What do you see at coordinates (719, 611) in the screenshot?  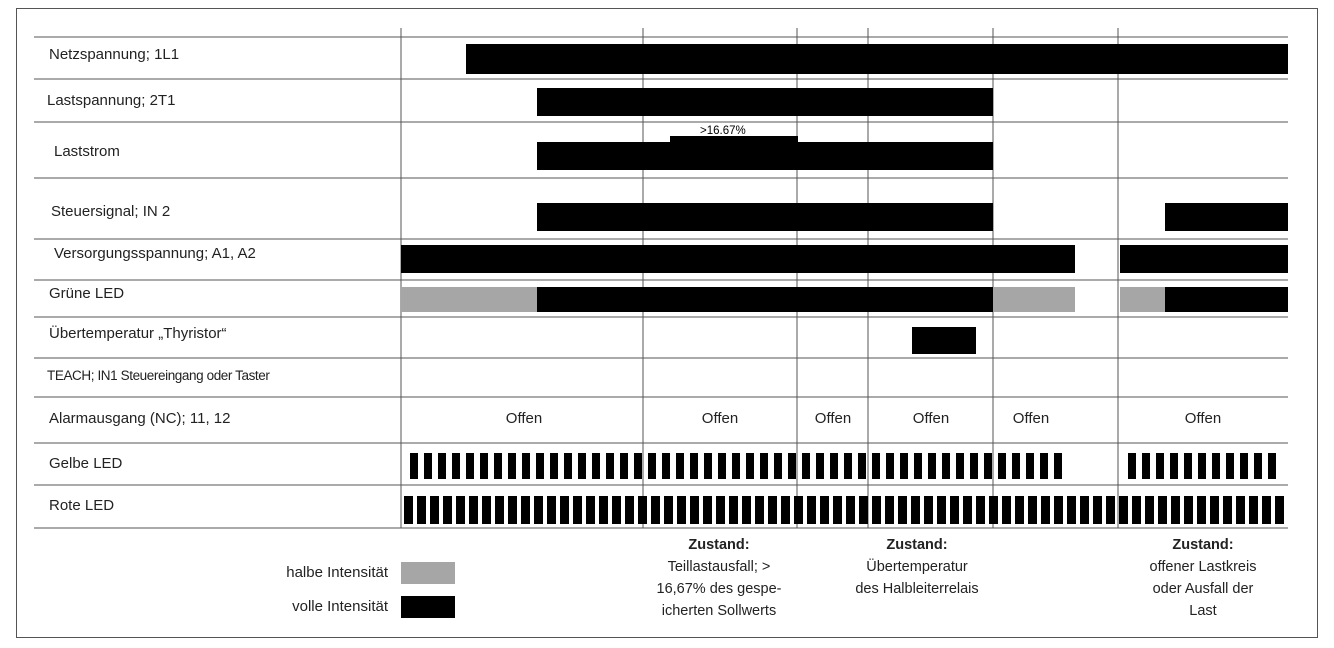 I see `state-line: icherten Sollwerts` at bounding box center [719, 611].